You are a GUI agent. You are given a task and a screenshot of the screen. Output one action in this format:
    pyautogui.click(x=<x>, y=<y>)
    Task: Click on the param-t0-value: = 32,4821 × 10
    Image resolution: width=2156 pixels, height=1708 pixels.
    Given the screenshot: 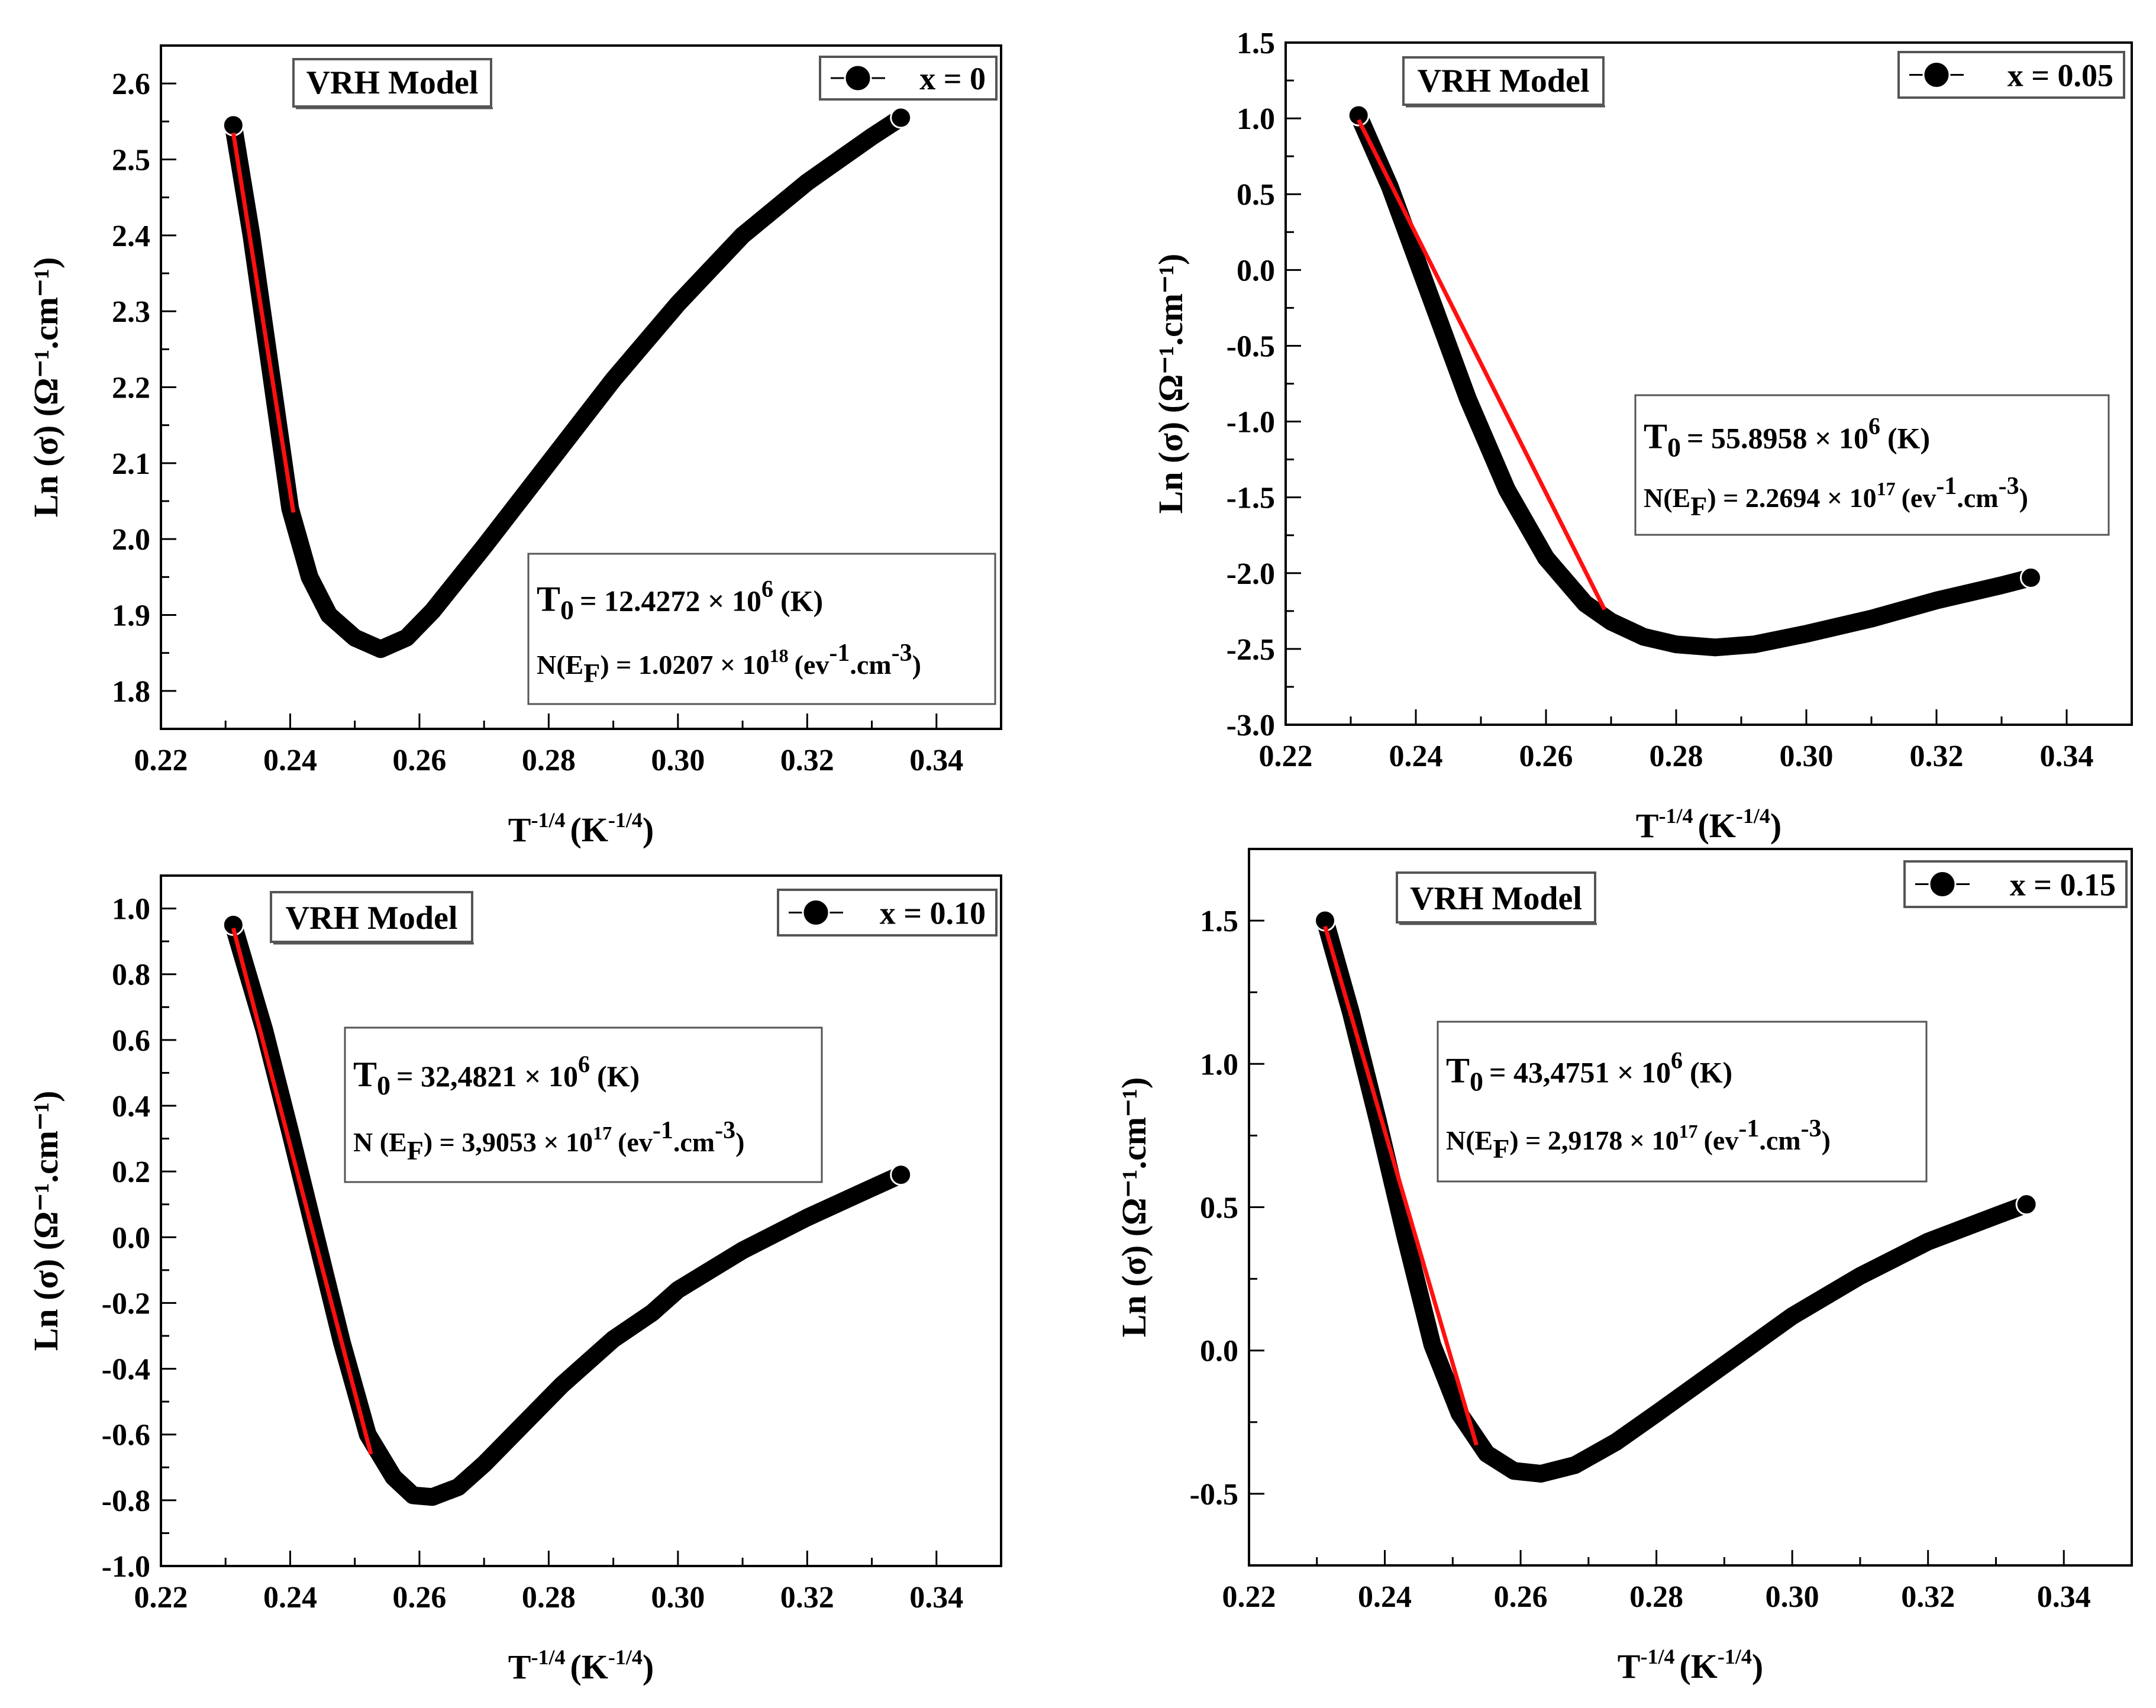 What is the action you would take?
    pyautogui.click(x=487, y=1076)
    